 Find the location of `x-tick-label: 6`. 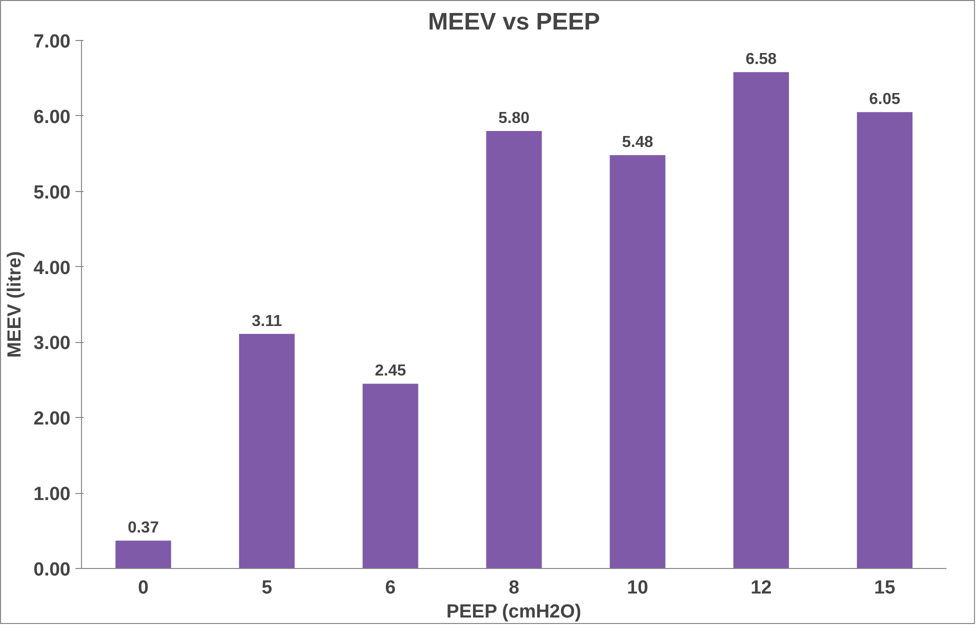

x-tick-label: 6 is located at coordinates (390, 588).